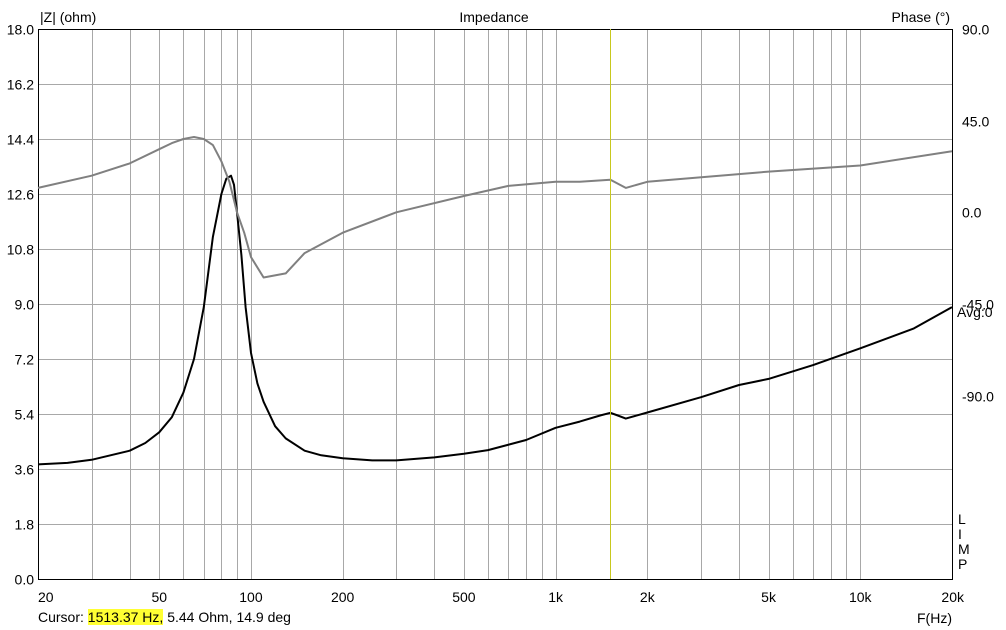  What do you see at coordinates (25, 360) in the screenshot?
I see `y-tick-label: 7.2` at bounding box center [25, 360].